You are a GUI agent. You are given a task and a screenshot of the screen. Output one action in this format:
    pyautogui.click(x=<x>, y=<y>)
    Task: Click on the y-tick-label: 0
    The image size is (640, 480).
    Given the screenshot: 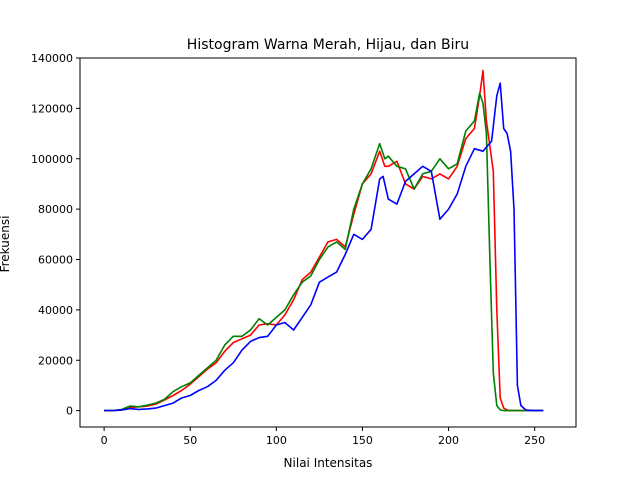 What is the action you would take?
    pyautogui.click(x=69, y=411)
    